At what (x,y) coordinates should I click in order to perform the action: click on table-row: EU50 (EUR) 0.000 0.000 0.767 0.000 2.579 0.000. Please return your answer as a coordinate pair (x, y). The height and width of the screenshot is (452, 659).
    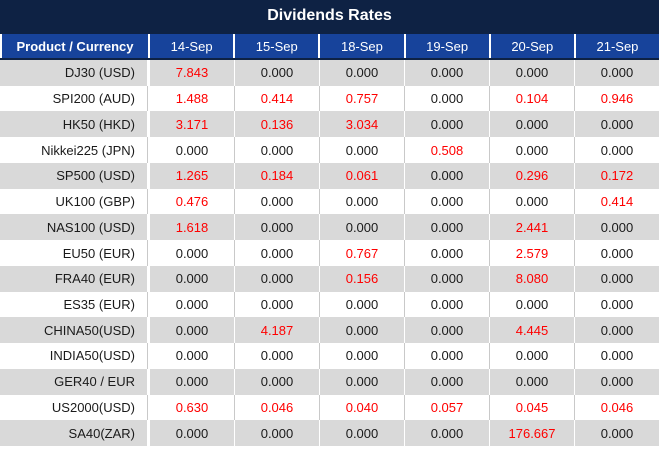
    Looking at the image, I should click on (329, 253).